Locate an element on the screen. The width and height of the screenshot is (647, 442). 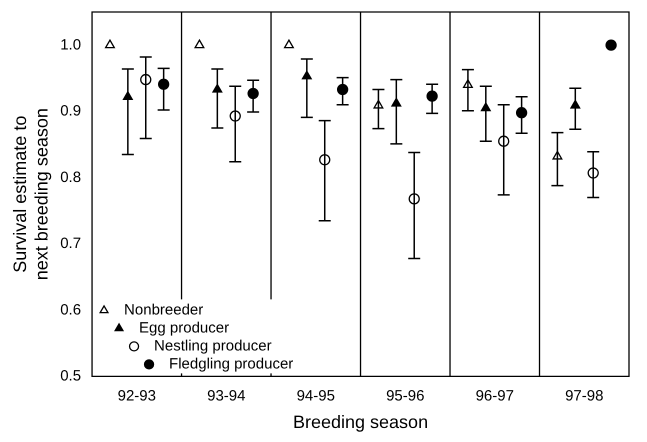
x-axis-title: Breeding season is located at coordinates (360, 422).